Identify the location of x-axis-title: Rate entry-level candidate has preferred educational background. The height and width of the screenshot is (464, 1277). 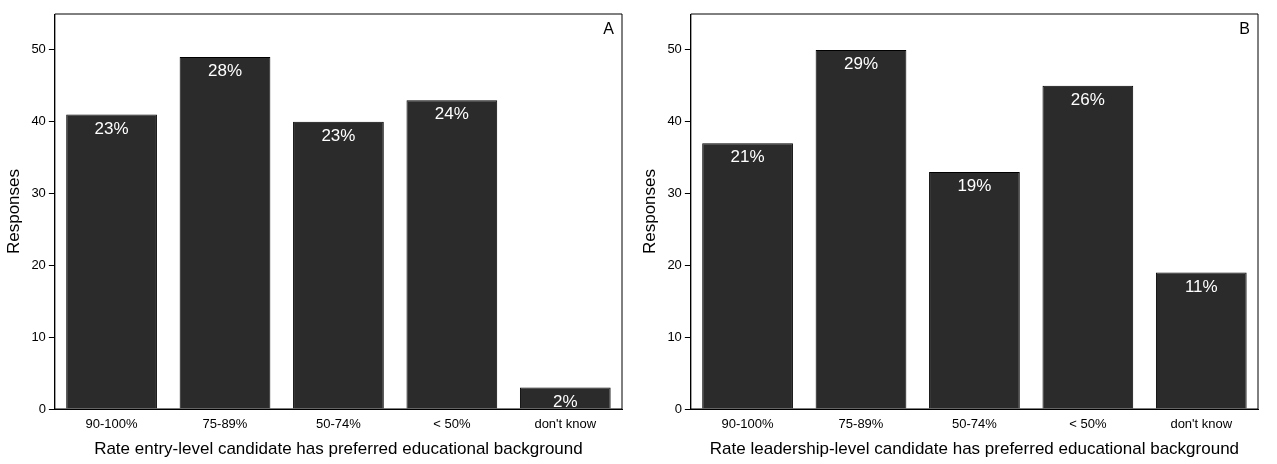
(338, 449).